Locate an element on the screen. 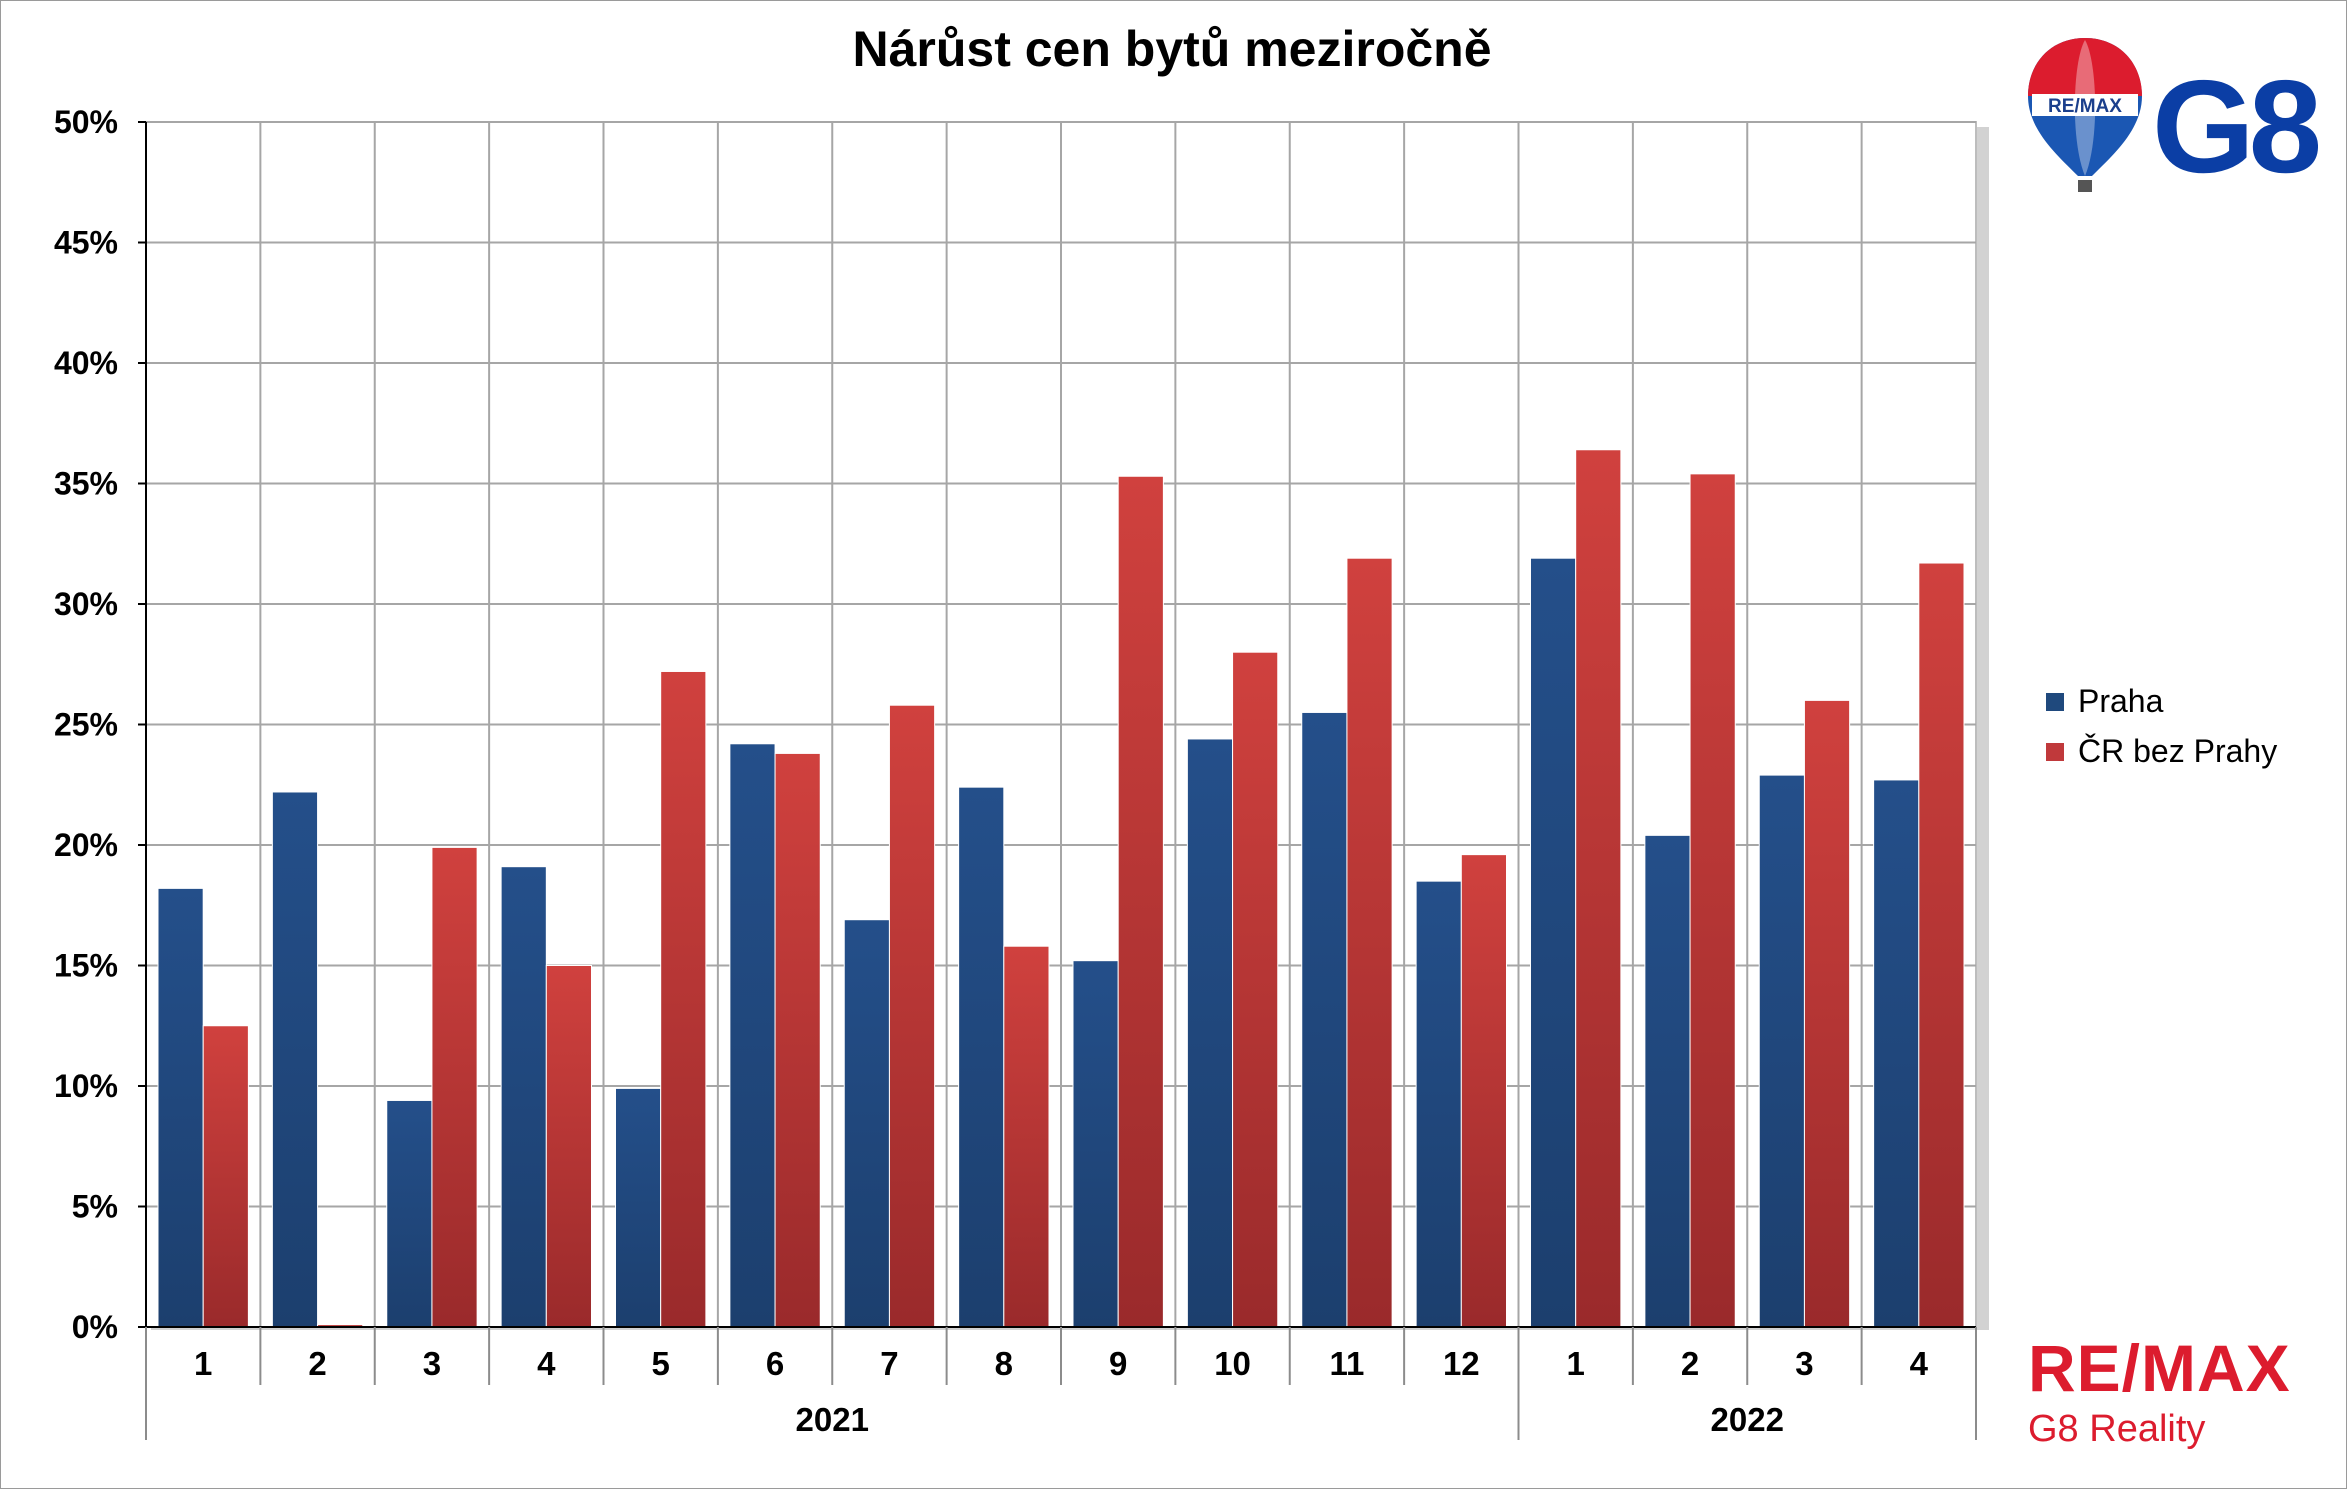 The image size is (2347, 1489). x-tick-label: 5 is located at coordinates (661, 1363).